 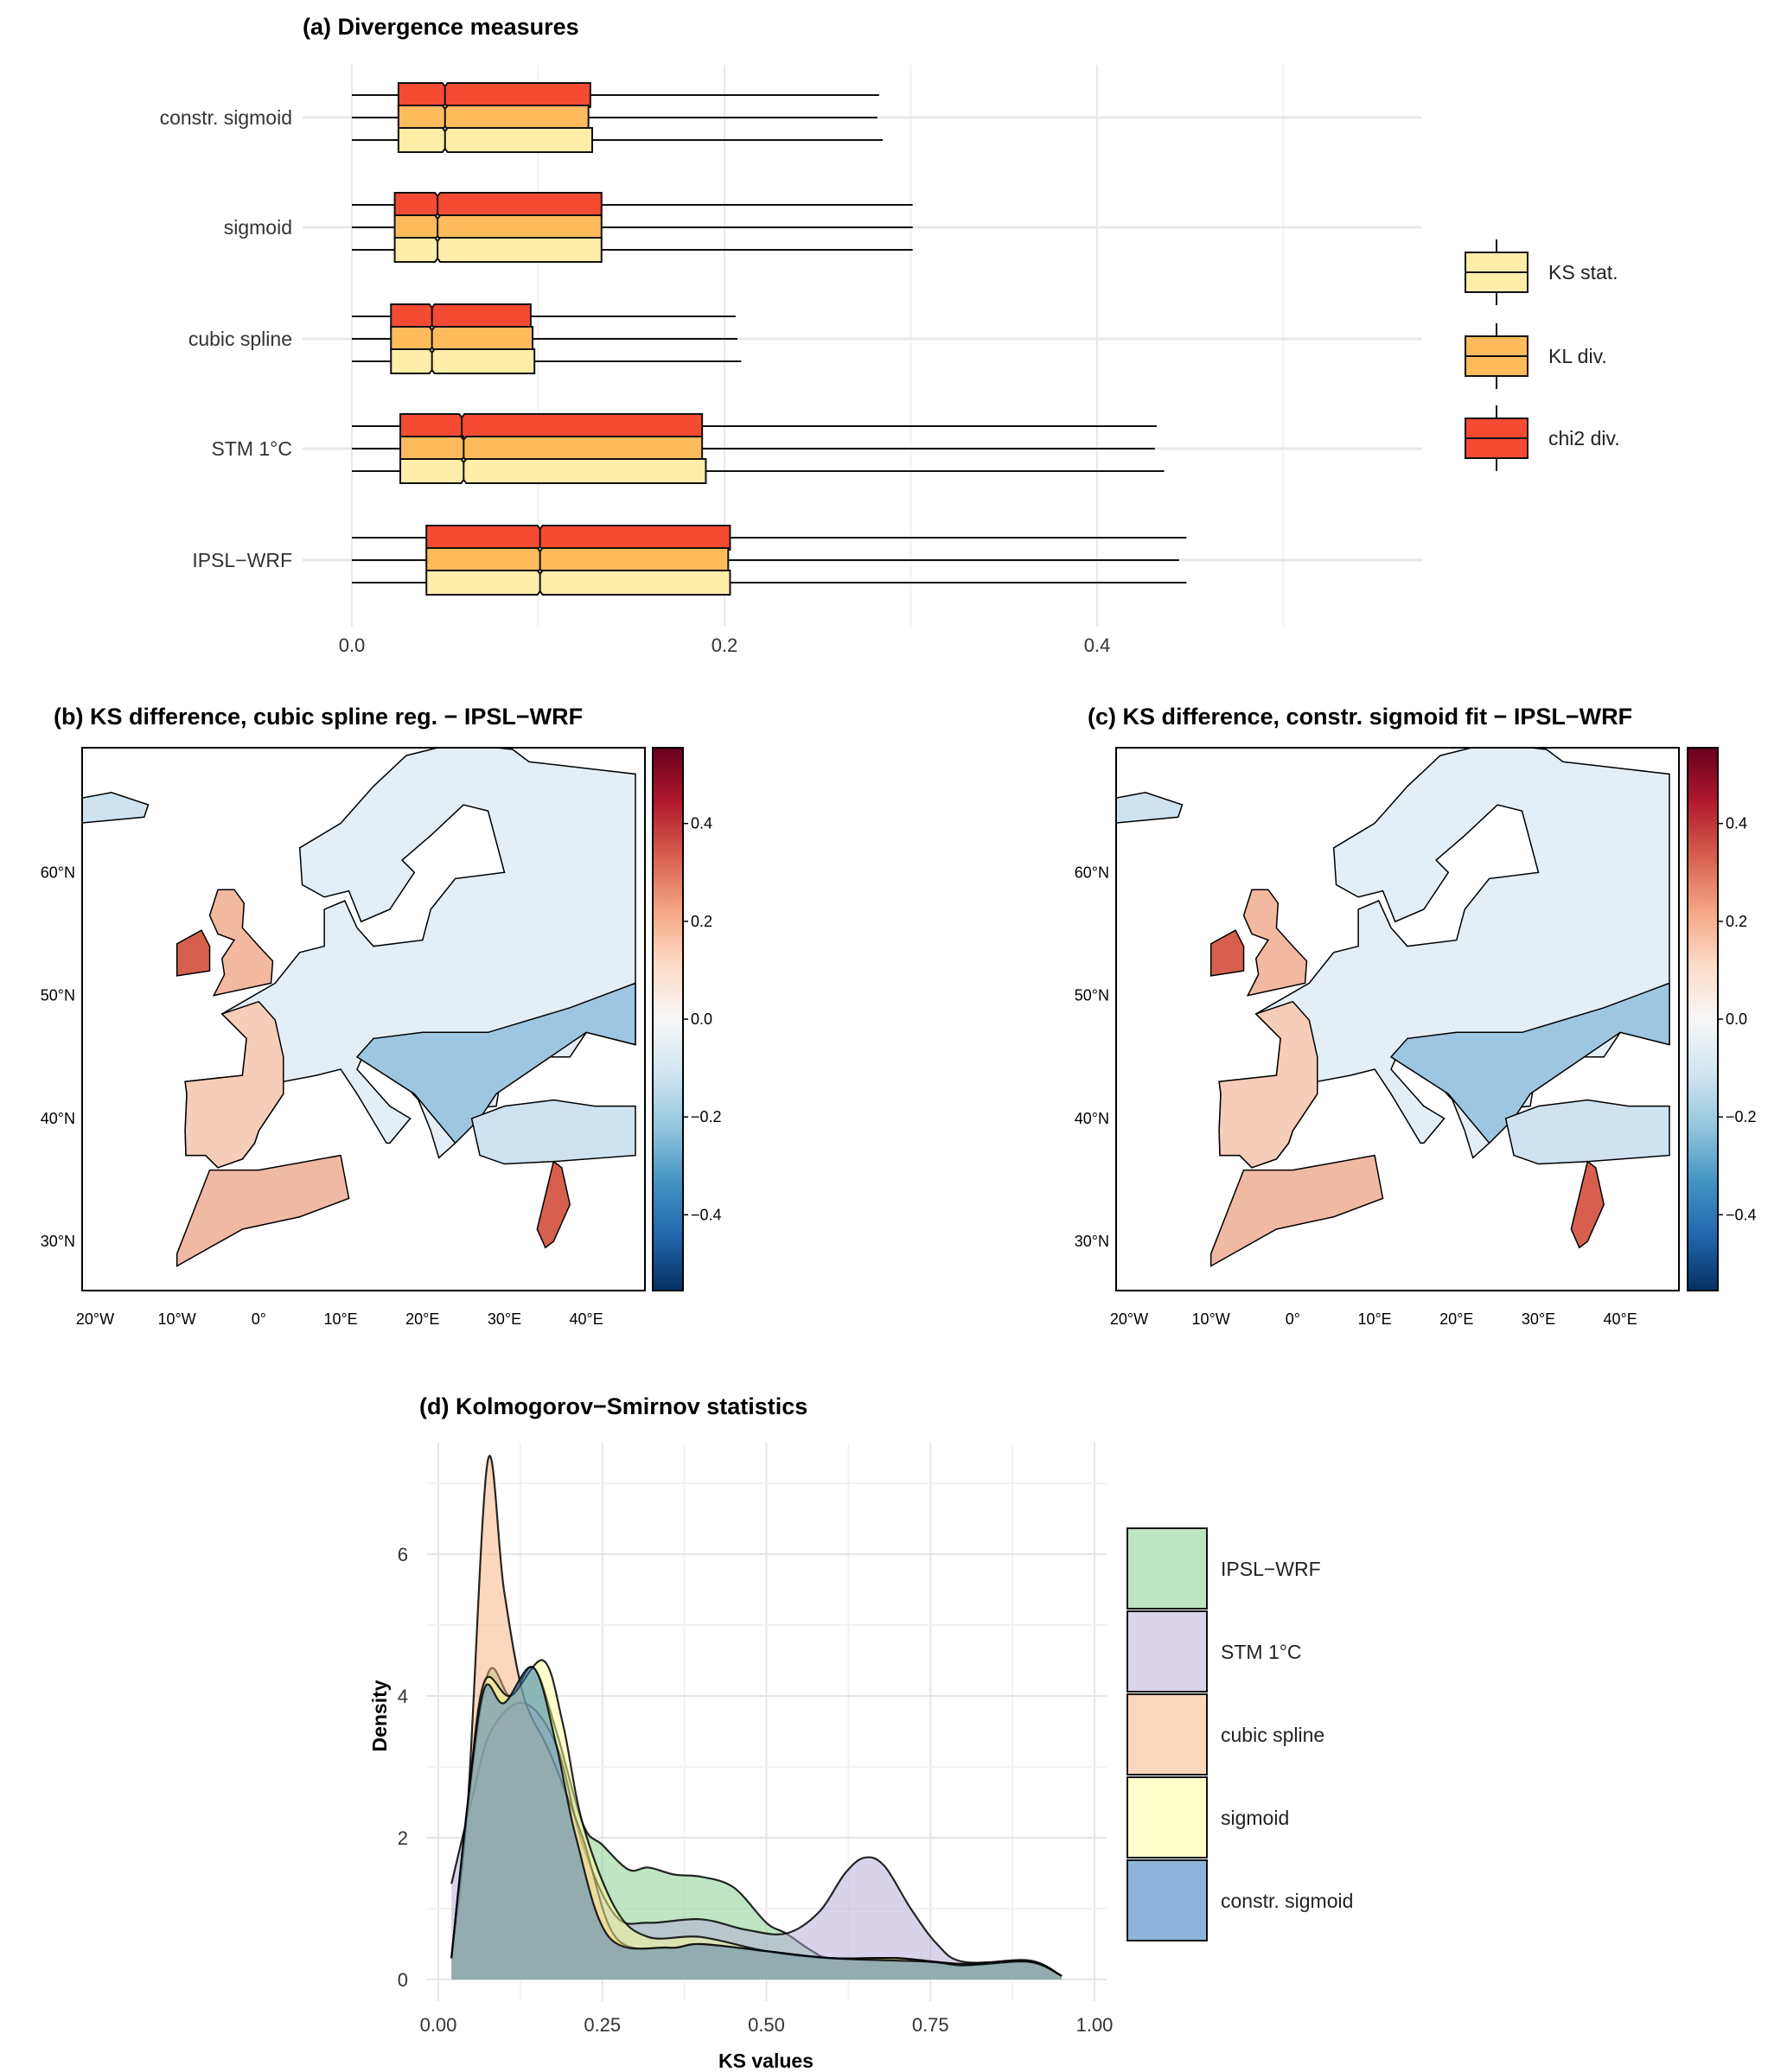 What do you see at coordinates (58, 1119) in the screenshot?
I see `latitude-label: 40°N` at bounding box center [58, 1119].